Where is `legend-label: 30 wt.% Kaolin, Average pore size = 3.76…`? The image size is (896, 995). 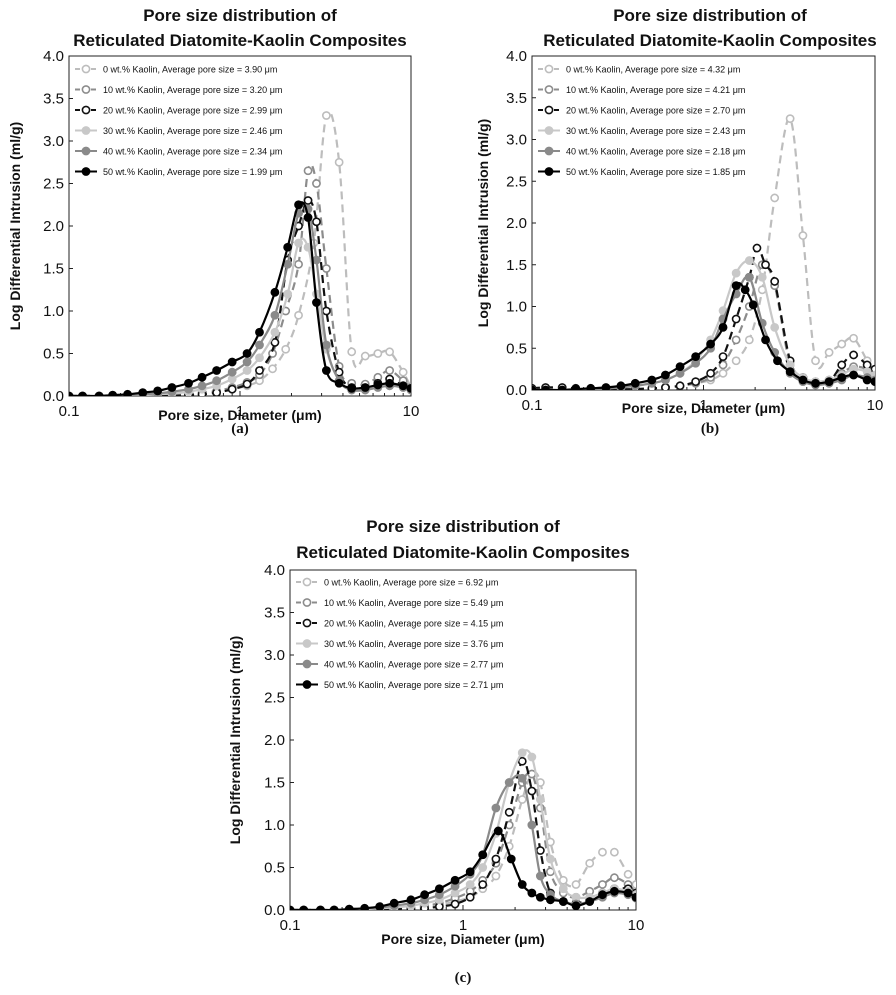
legend-label: 30 wt.% Kaolin, Average pore size = 3.76… is located at coordinates (413, 644).